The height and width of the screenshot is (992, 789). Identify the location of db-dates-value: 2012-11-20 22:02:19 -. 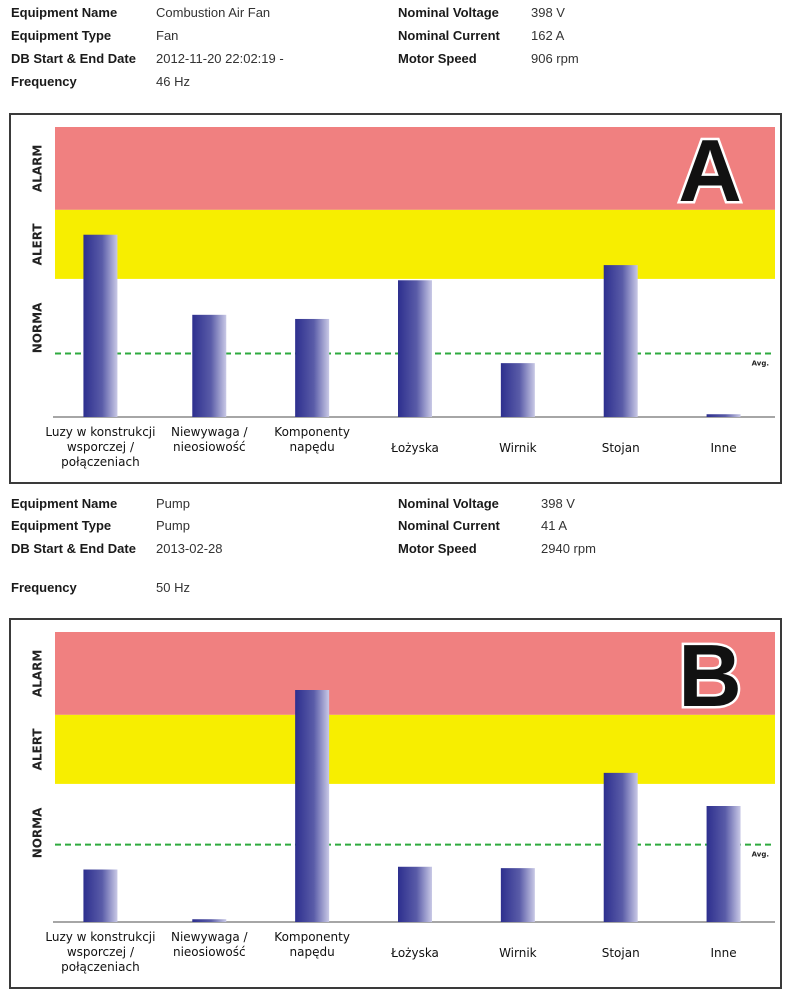
(220, 58).